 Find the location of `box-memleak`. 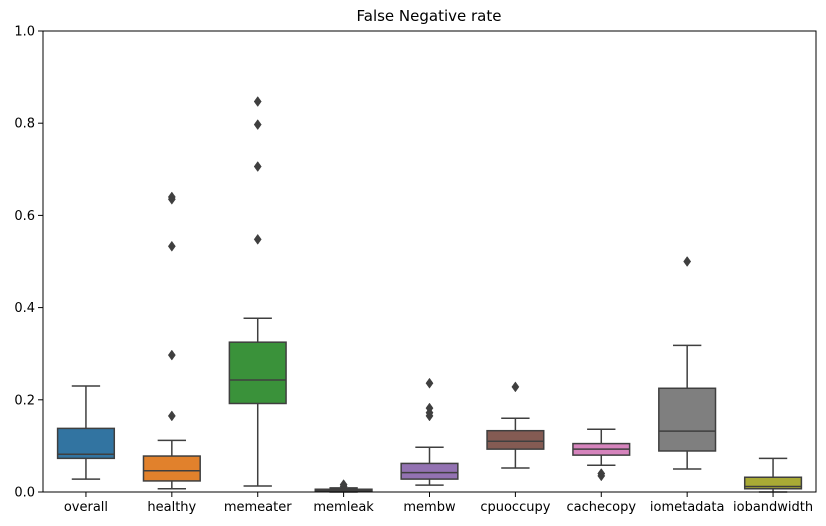

box-memleak is located at coordinates (343, 486).